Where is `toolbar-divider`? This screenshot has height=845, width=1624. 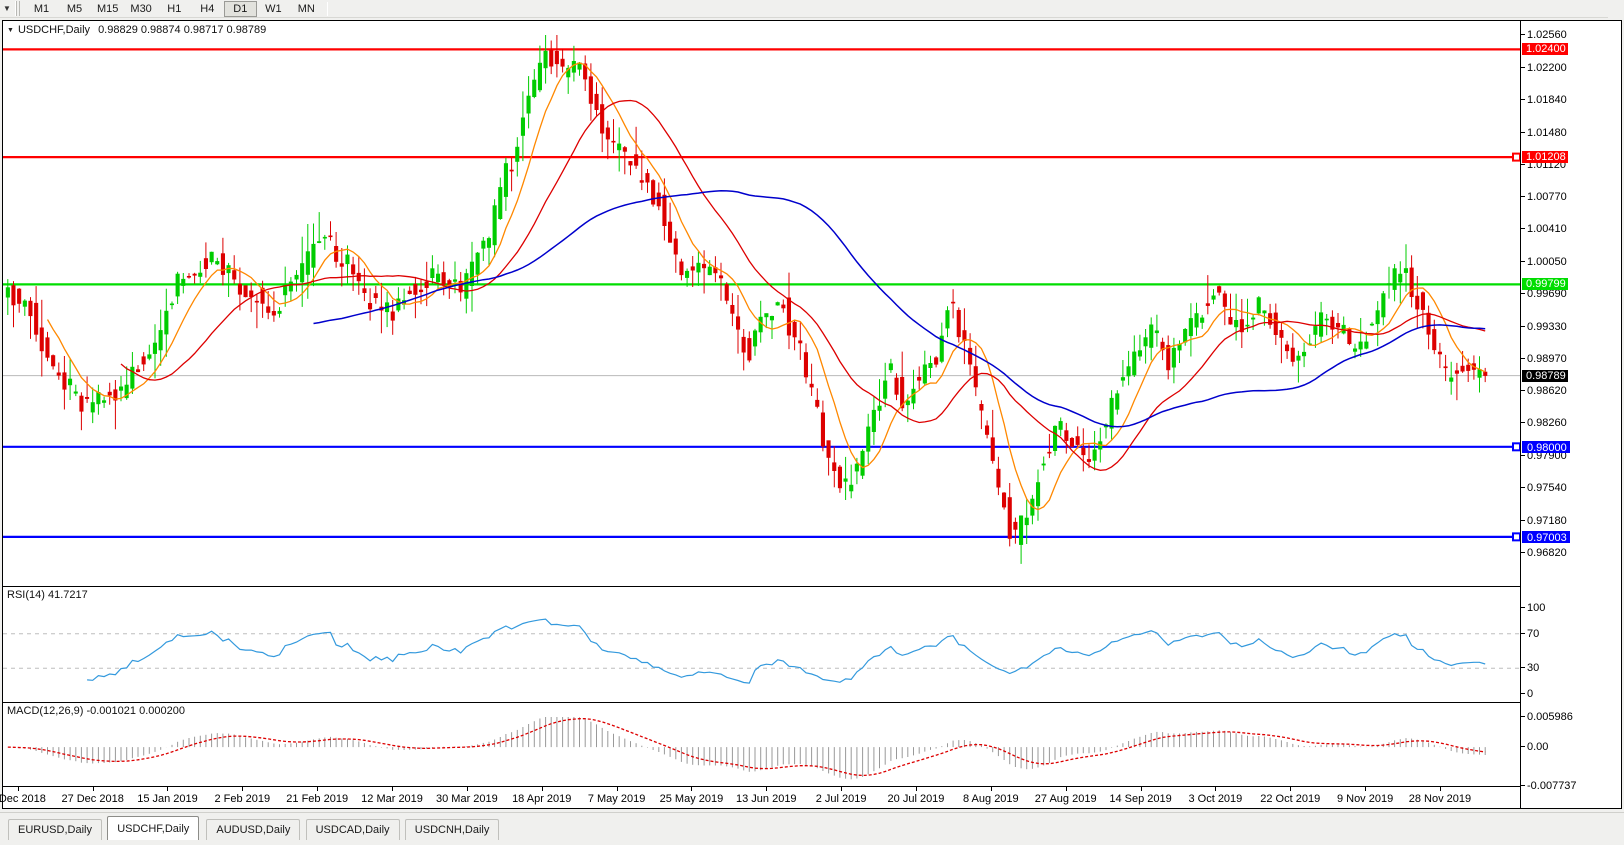
toolbar-divider is located at coordinates (327, 8).